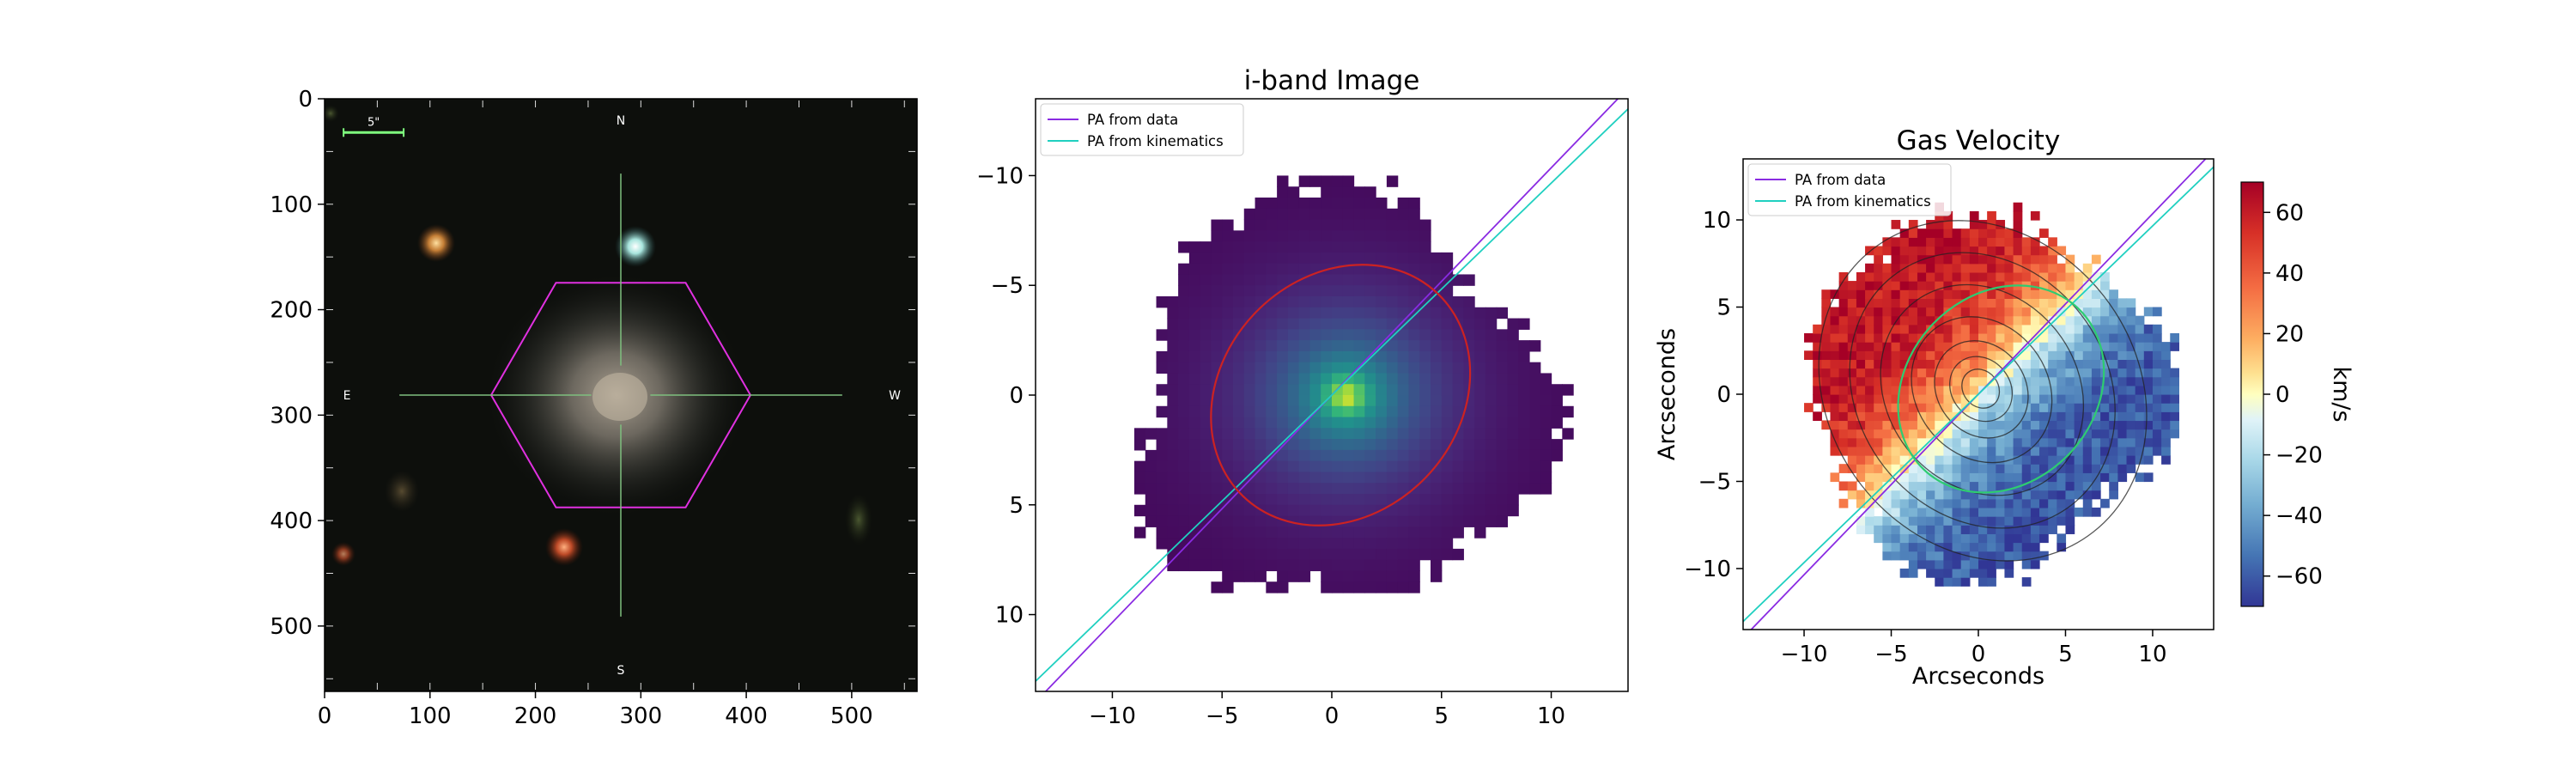 The width and height of the screenshot is (2576, 773). I want to click on x-tick-label: 100, so click(431, 716).